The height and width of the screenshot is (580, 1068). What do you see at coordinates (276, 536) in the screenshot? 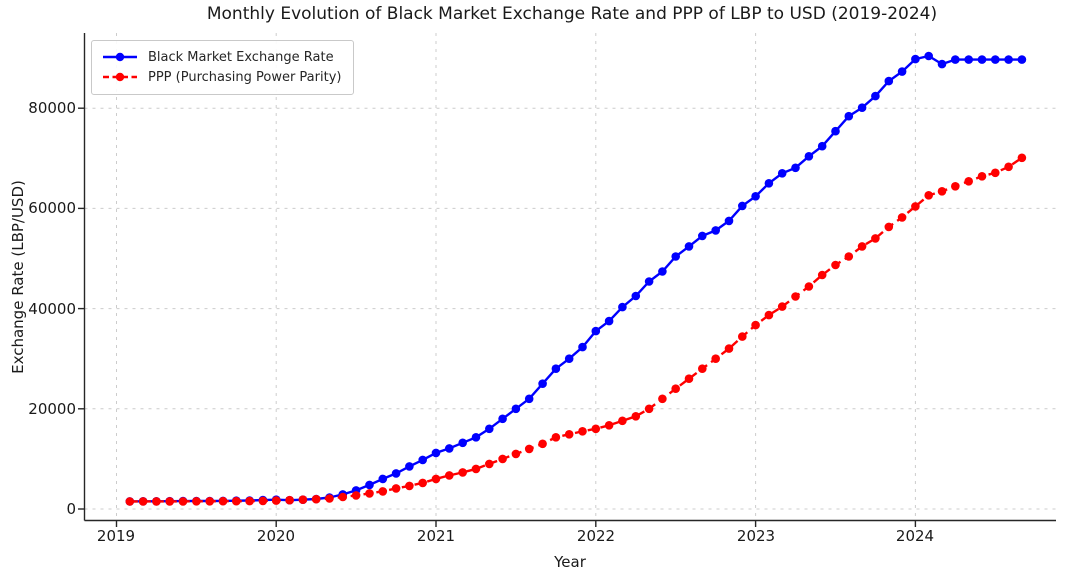
I see `x-tick-label-2020: 2020` at bounding box center [276, 536].